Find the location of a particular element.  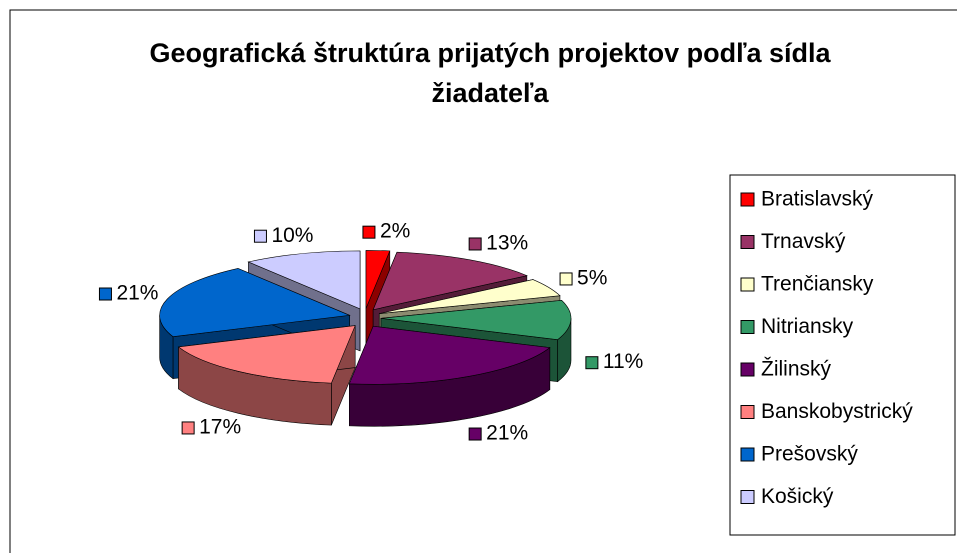

data-label: 13% is located at coordinates (507, 243).